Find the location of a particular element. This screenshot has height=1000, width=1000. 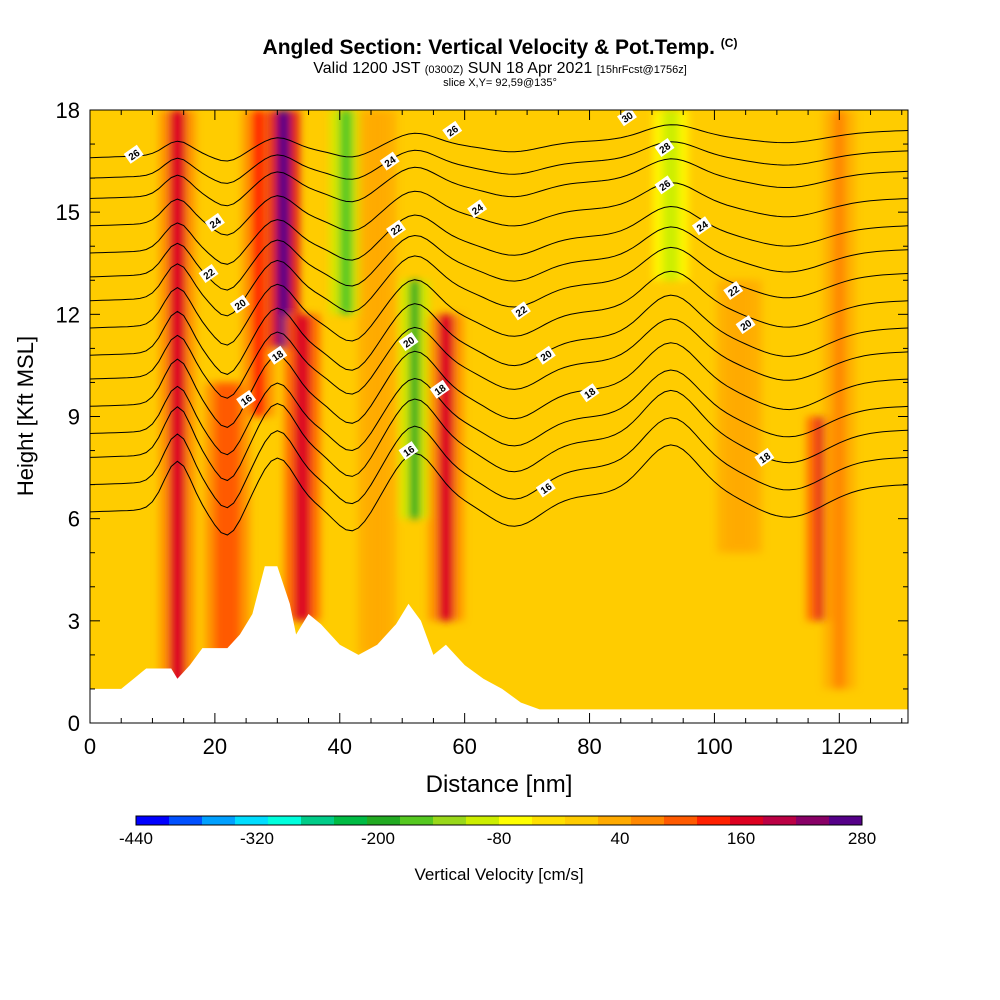

zulu-time: (0300Z) is located at coordinates (444, 70).